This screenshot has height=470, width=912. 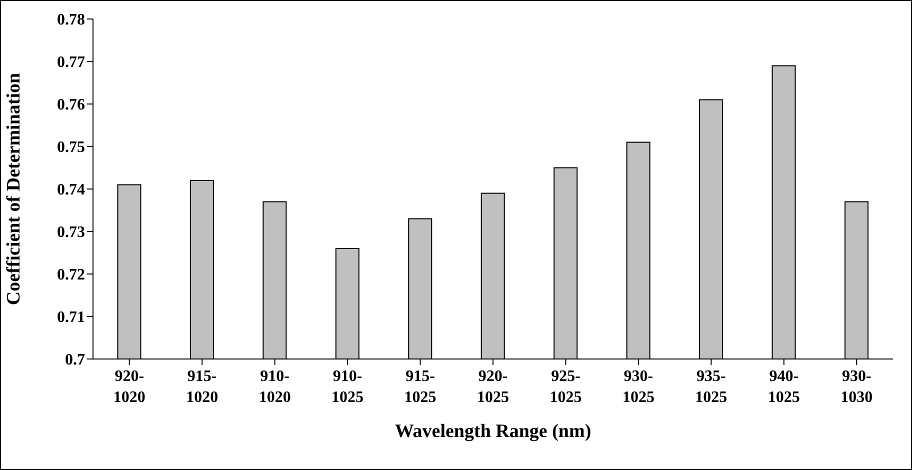 What do you see at coordinates (711, 387) in the screenshot?
I see `x-tick-label: 935-1025` at bounding box center [711, 387].